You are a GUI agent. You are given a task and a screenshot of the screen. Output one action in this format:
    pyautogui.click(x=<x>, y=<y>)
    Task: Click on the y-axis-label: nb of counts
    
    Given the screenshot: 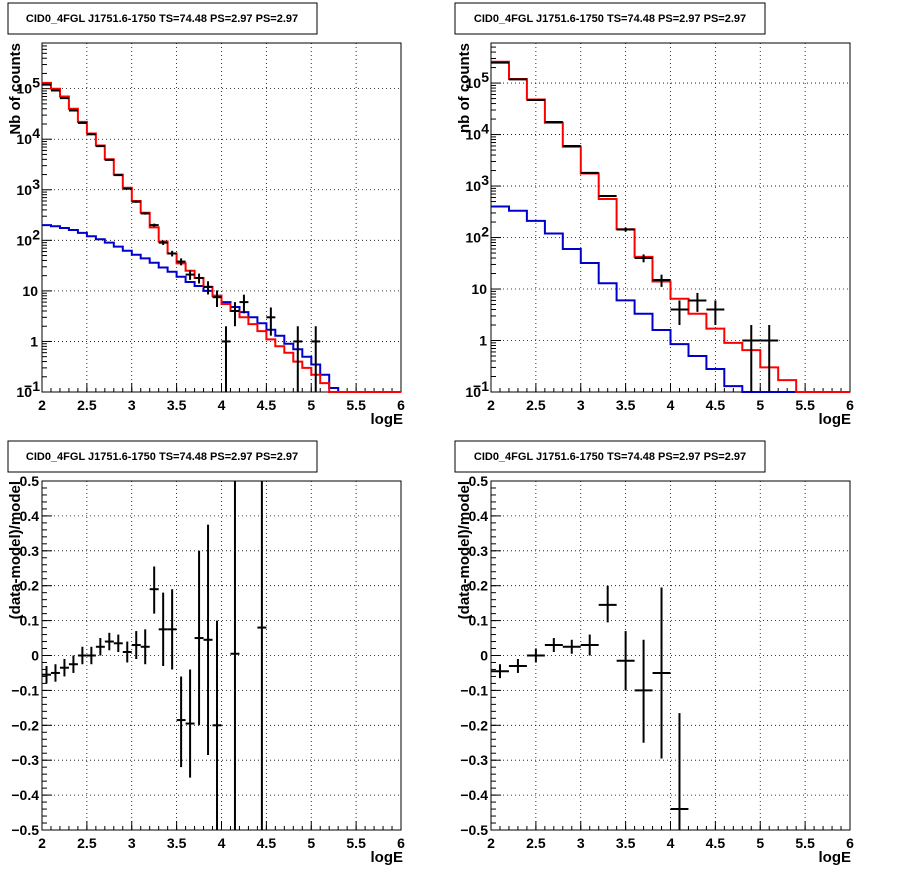 What is the action you would take?
    pyautogui.click(x=464, y=88)
    